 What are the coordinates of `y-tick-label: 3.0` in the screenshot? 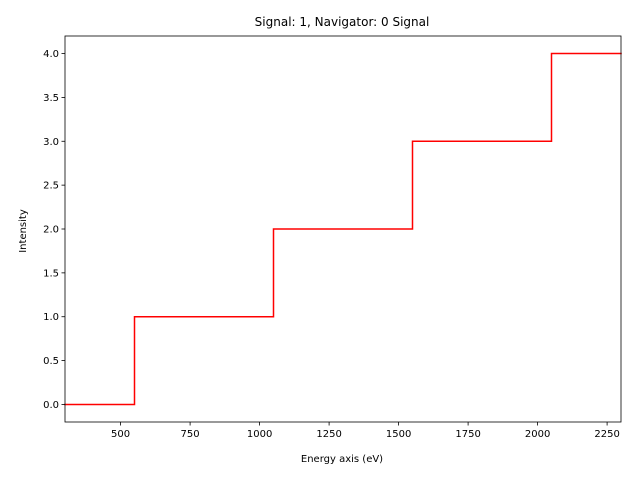 It's located at (51, 142).